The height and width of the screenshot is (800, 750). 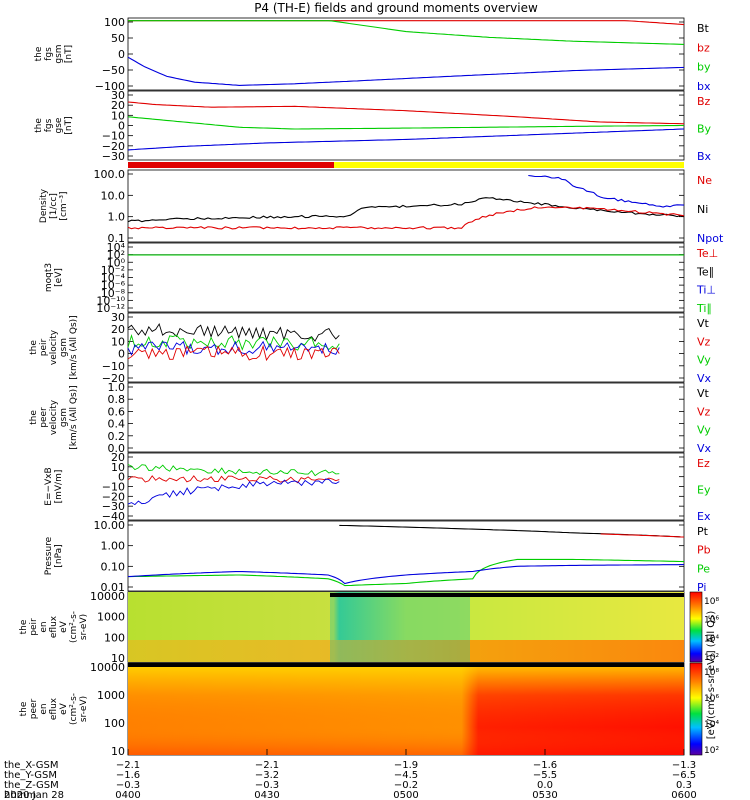 What do you see at coordinates (121, 126) in the screenshot?
I see `fgs-gse-ytick-label: 0` at bounding box center [121, 126].